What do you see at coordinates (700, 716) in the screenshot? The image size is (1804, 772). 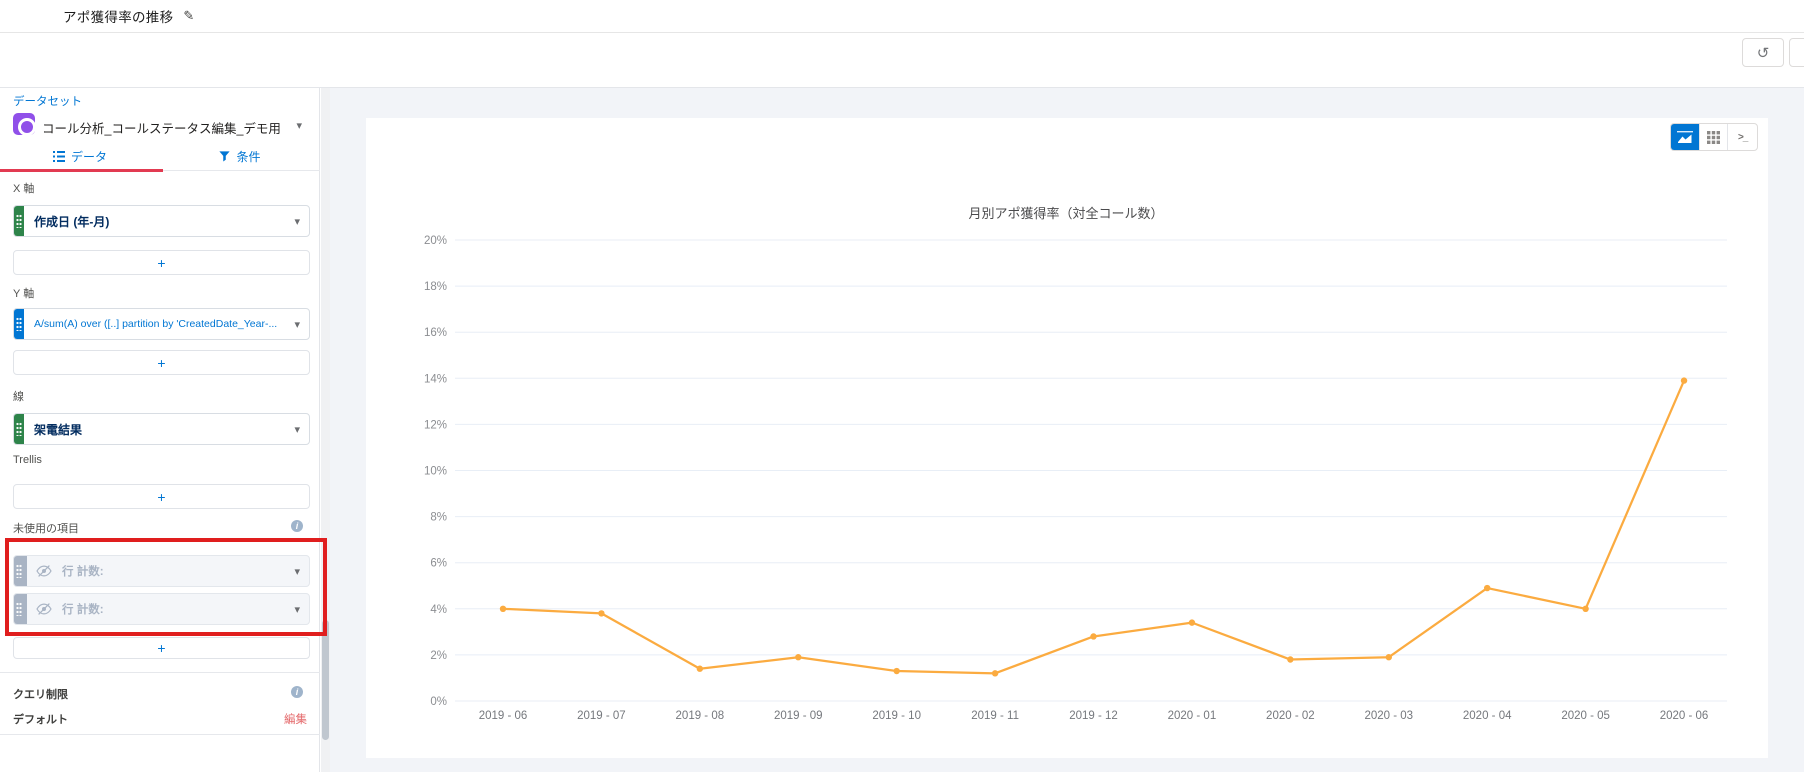 I see `x-axis-tick-label: 2019 - 08` at bounding box center [700, 716].